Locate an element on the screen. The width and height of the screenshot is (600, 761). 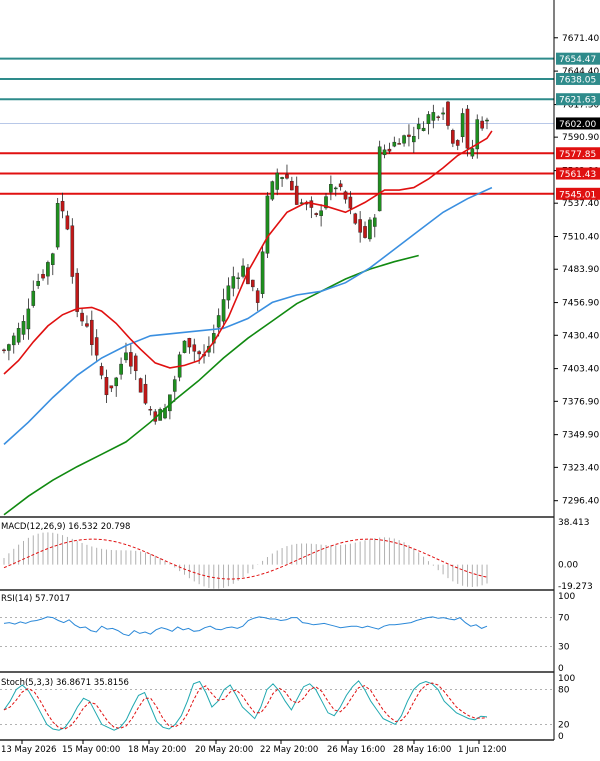
rsi-tick-label: 70 is located at coordinates (564, 619).